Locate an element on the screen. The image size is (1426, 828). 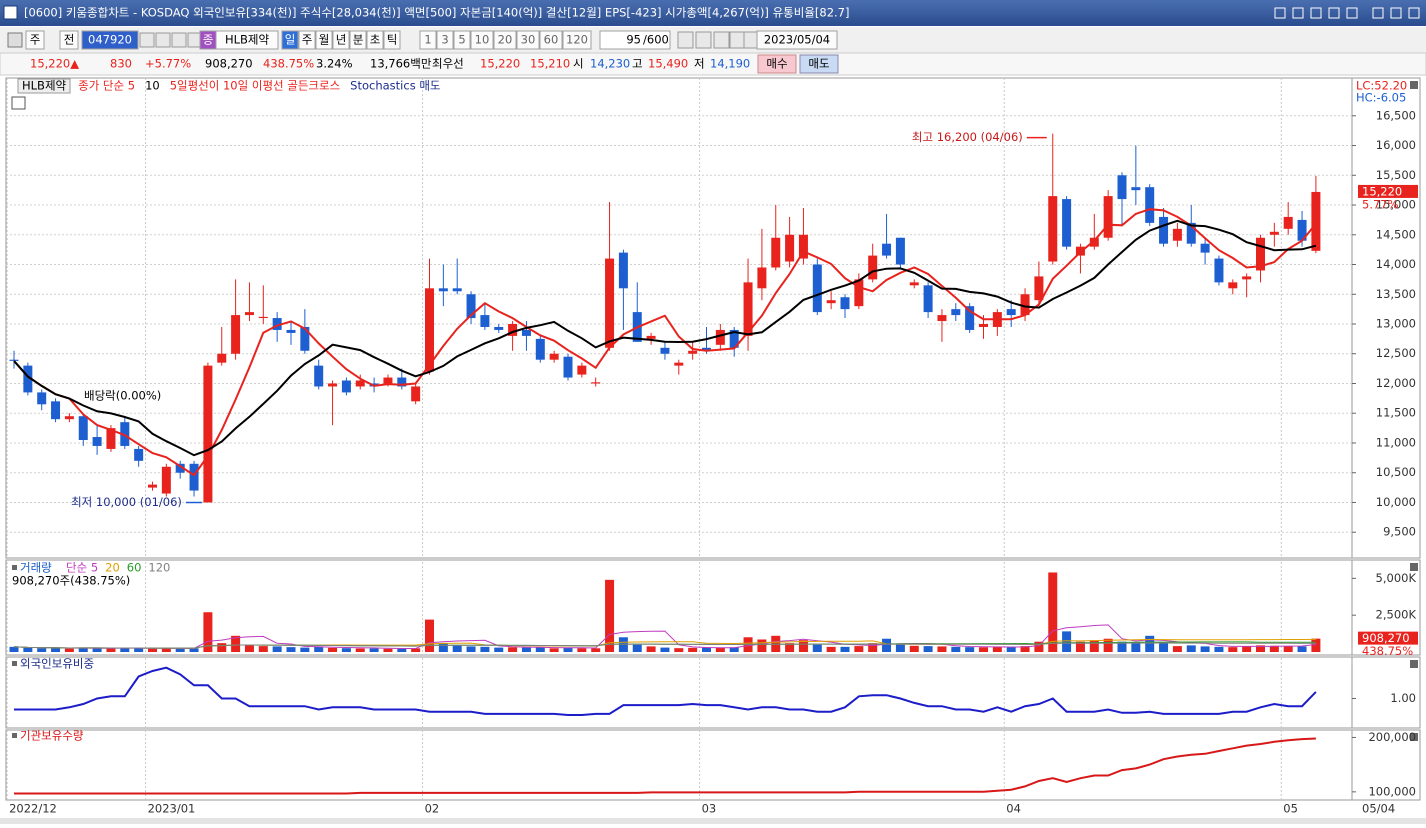
grid-icon is located at coordinates (18, 103).